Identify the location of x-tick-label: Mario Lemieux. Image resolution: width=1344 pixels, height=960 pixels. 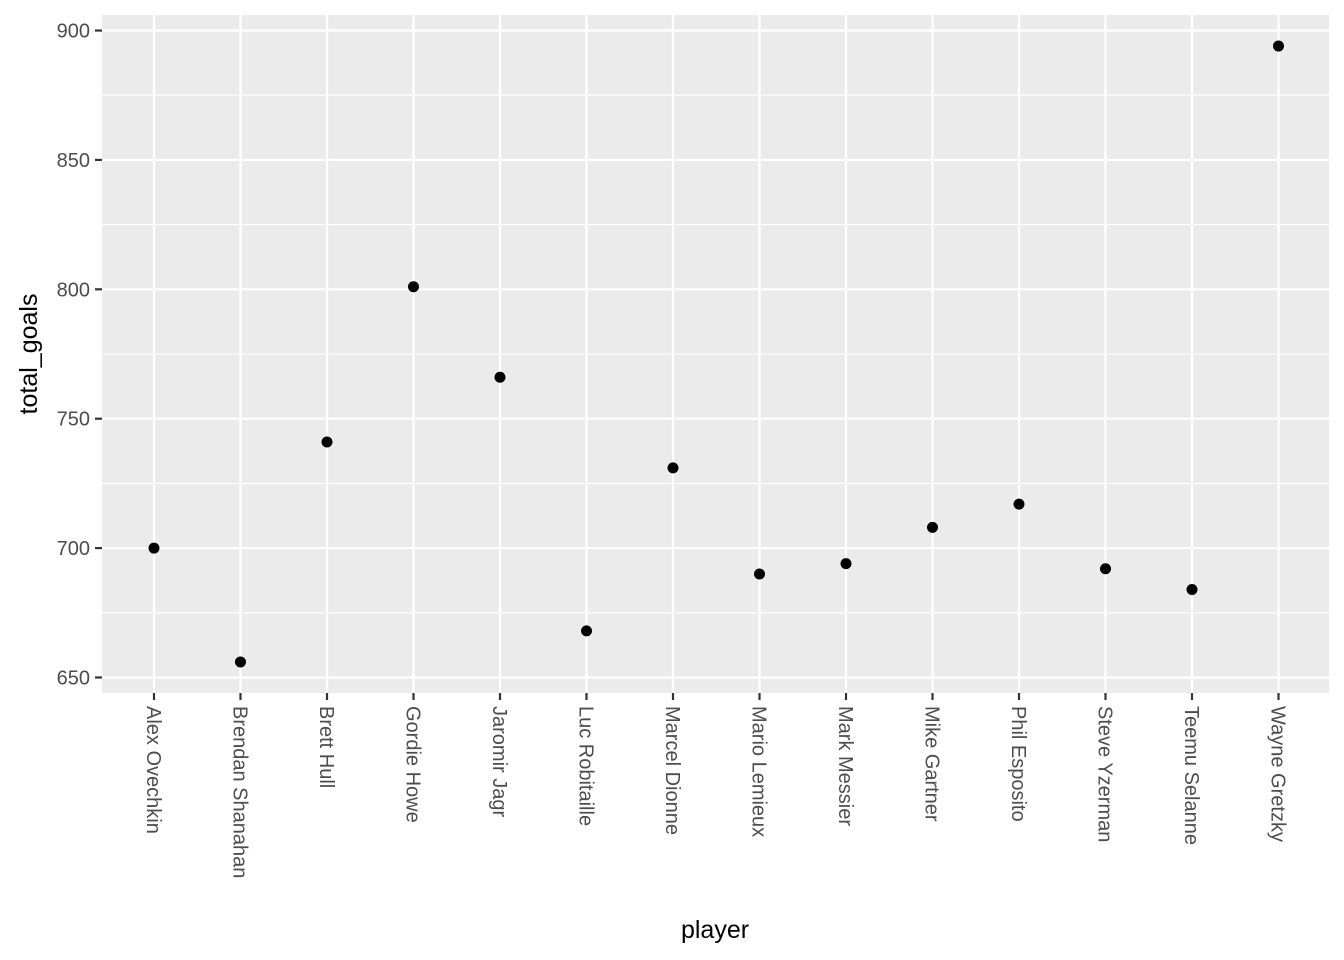
(759, 771).